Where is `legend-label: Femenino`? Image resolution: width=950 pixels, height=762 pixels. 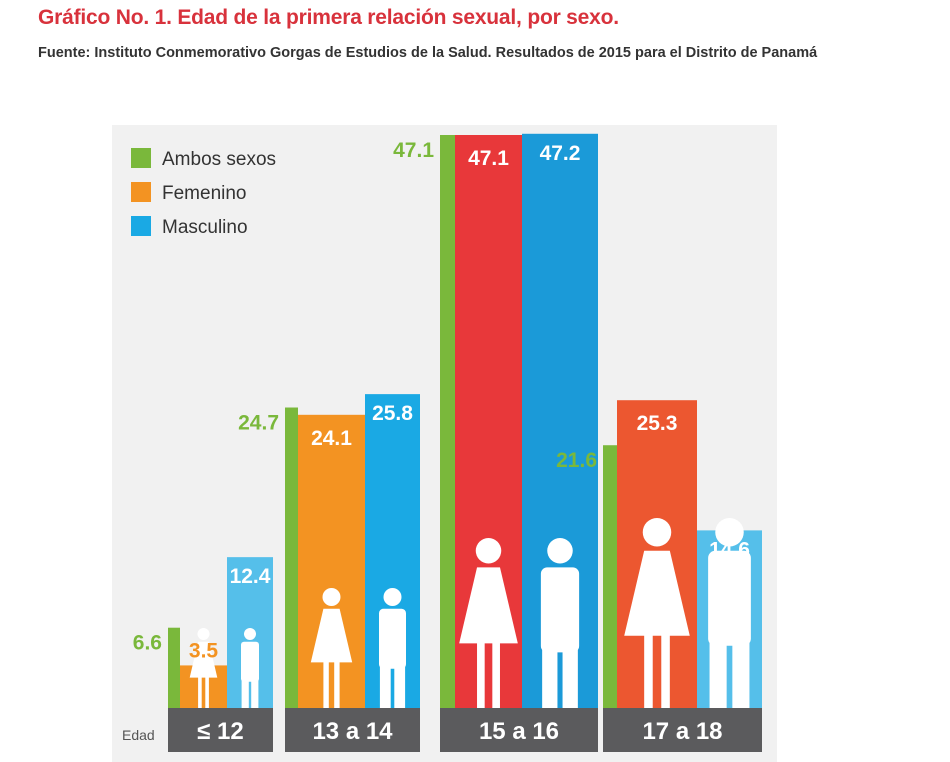 legend-label: Femenino is located at coordinates (204, 193).